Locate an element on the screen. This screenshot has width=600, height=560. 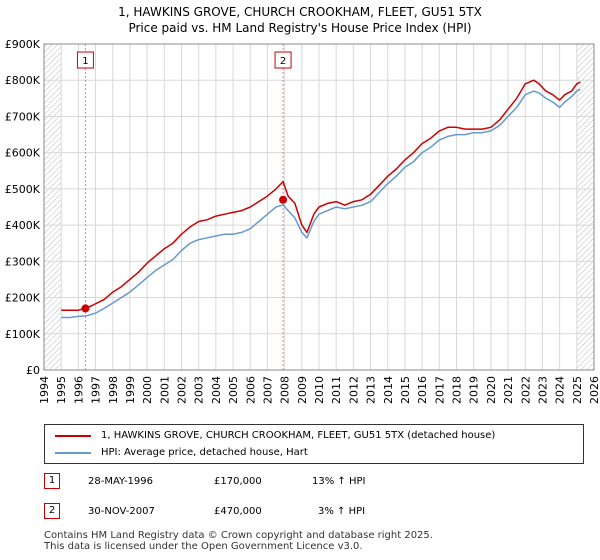
transaction-marker-1: 1 is located at coordinates (52, 481).